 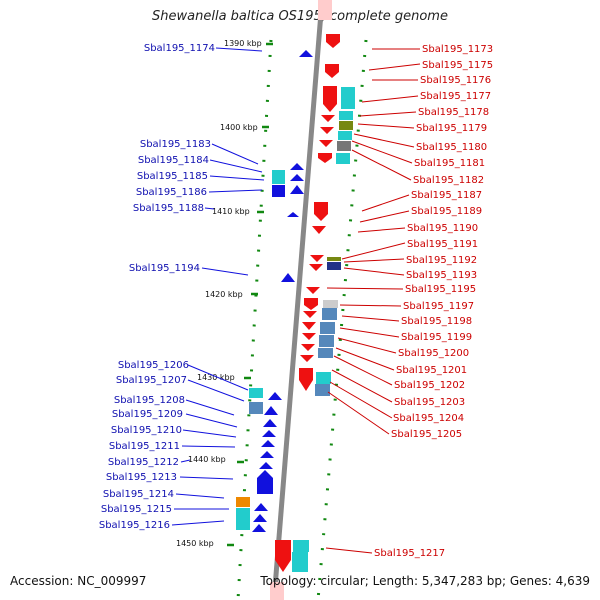 I want to click on gene-label: Sbal195_1199, so click(x=436, y=337).